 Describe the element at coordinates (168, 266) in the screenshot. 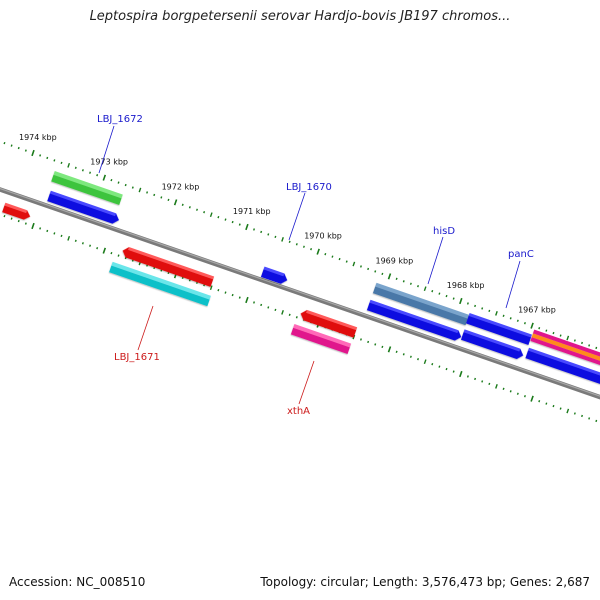

I see `gene-feature-red-center` at that location.